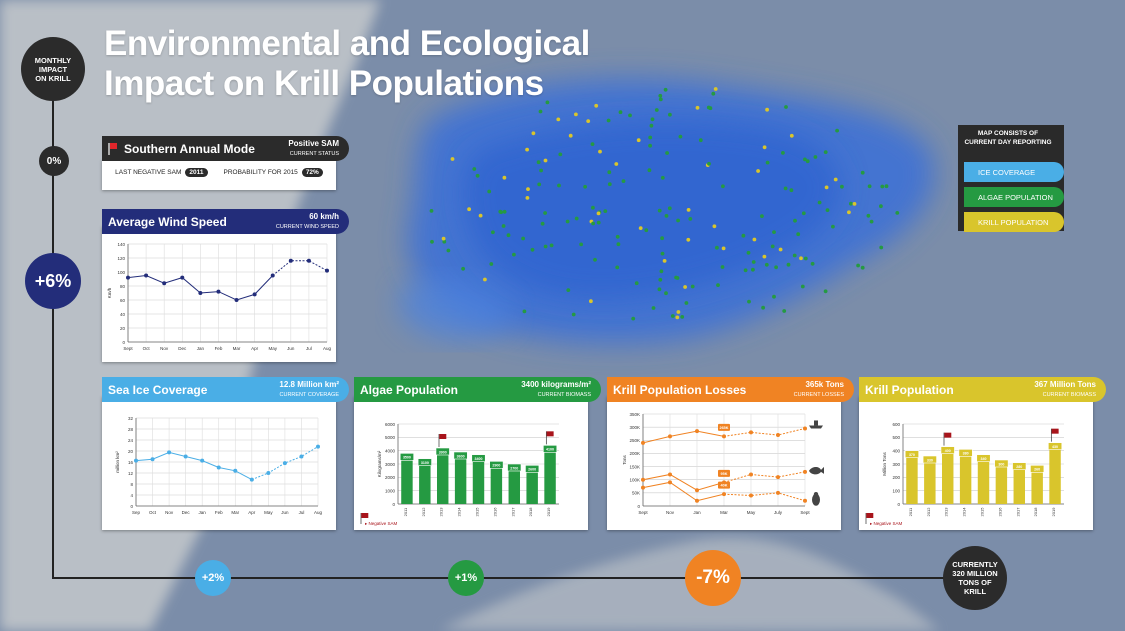 Image resolution: width=1125 pixels, height=631 pixels. Describe the element at coordinates (194, 466) in the screenshot. I see `series-line` at that location.